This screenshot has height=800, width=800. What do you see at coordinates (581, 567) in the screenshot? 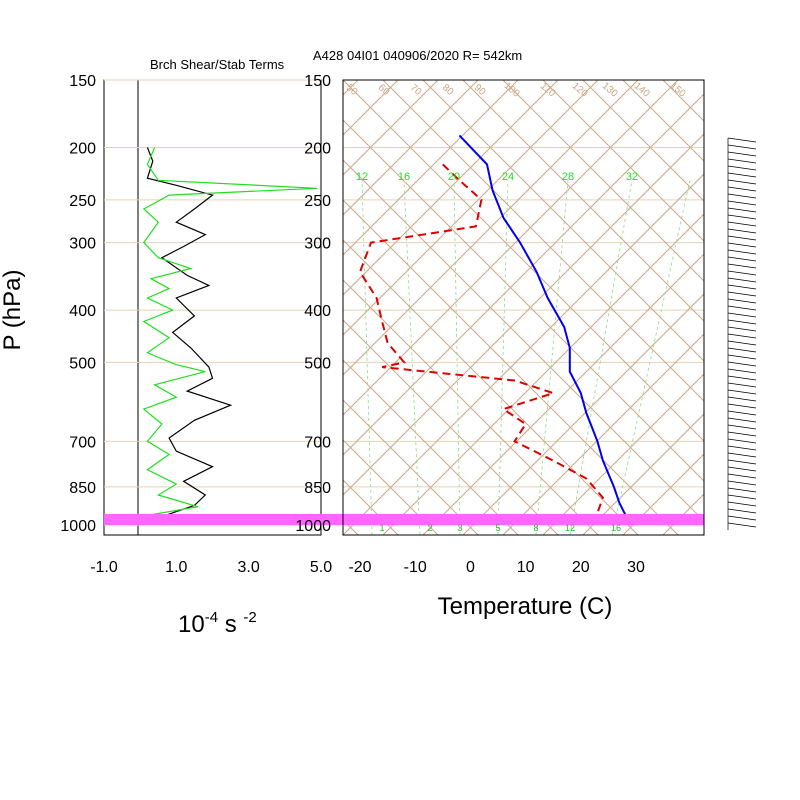
I see `right-x-tick-label: 20` at bounding box center [581, 567].